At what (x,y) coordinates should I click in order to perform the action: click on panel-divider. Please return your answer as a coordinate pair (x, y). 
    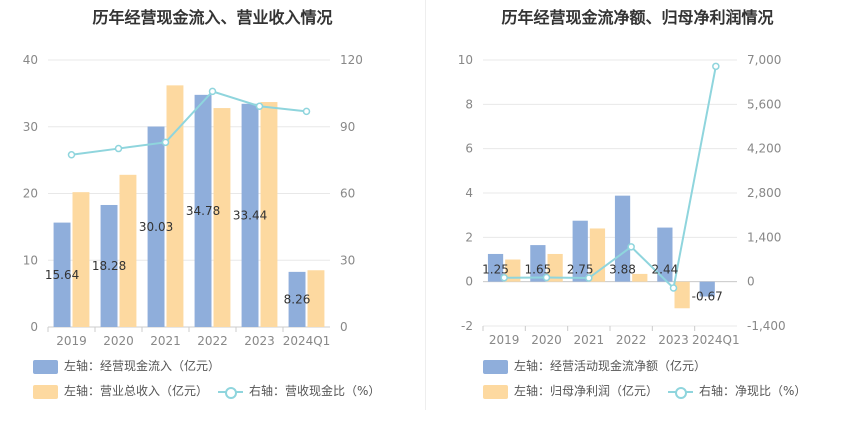
    Looking at the image, I should click on (425, 205).